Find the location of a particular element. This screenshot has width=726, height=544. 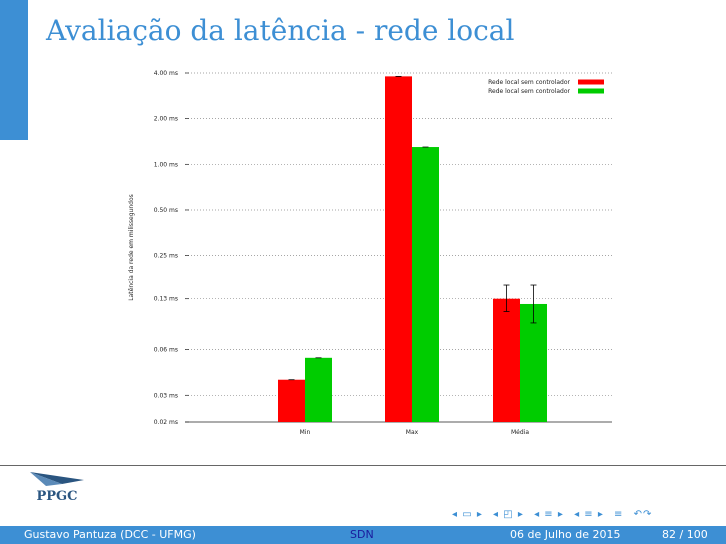

y-tick-label: 4.00 ms is located at coordinates (166, 73).